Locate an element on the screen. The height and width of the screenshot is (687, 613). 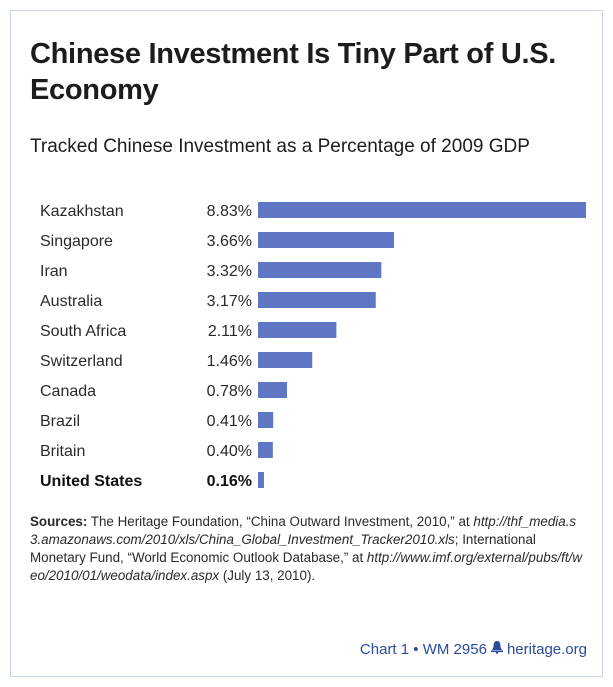
value-label: 1.46% is located at coordinates (229, 361).